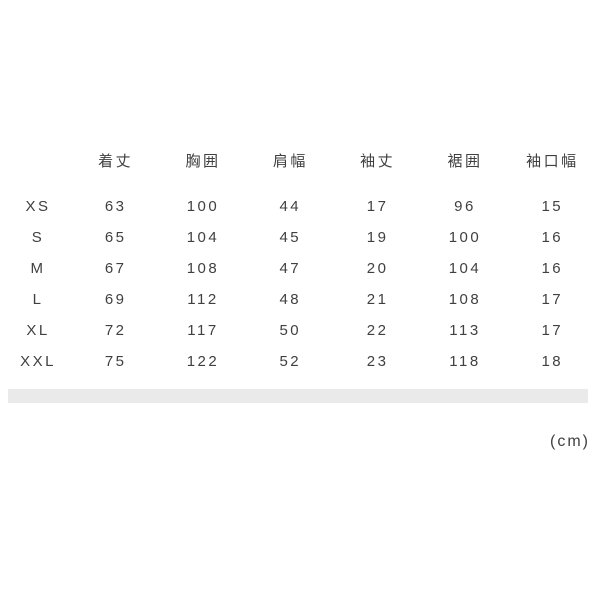 The height and width of the screenshot is (600, 600). What do you see at coordinates (203, 330) in the screenshot?
I see `cell: 117` at bounding box center [203, 330].